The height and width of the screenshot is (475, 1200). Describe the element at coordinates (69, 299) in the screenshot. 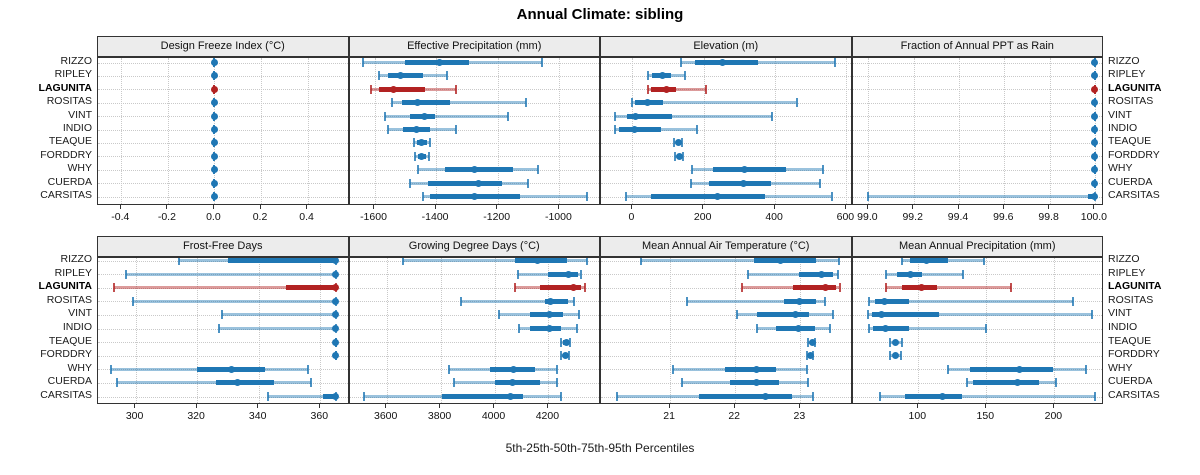

I see `site-label-left: ROSITAS` at that location.